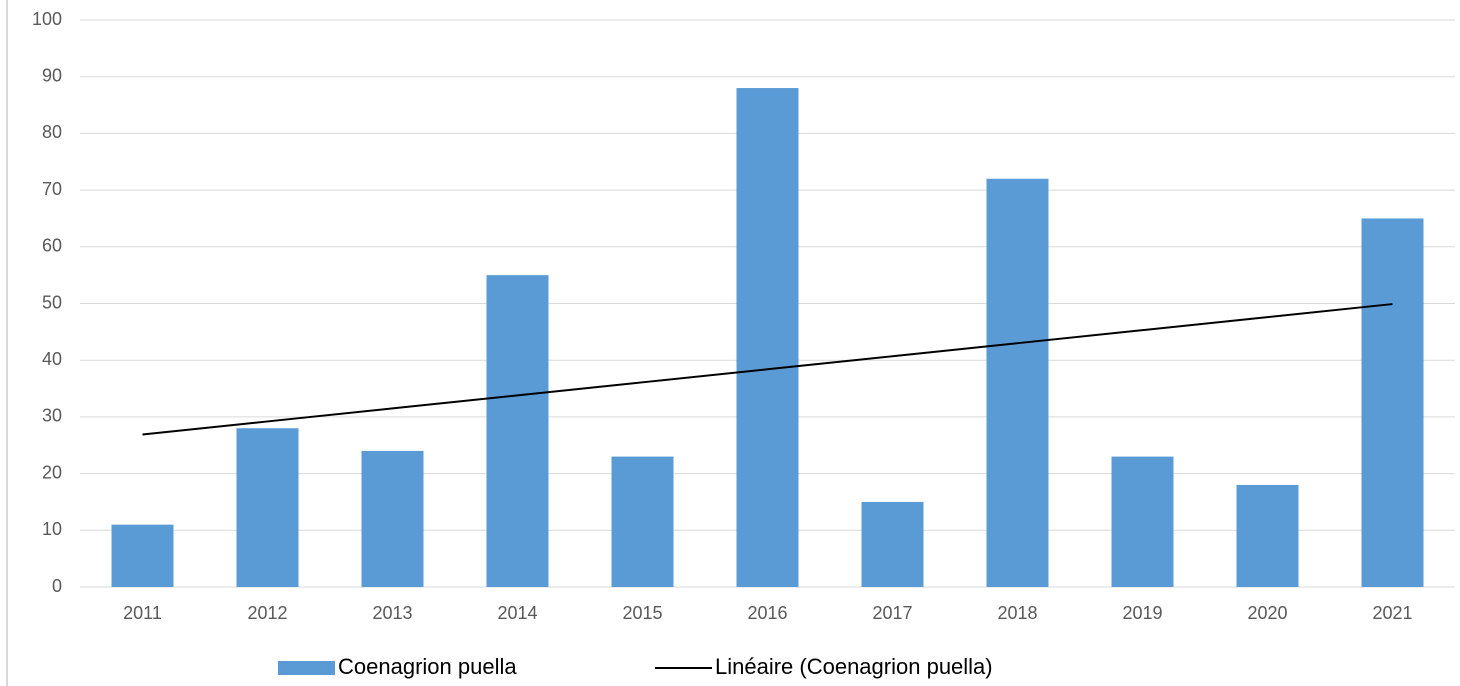 The width and height of the screenshot is (1460, 686). I want to click on x-tick-label: 2013, so click(392, 613).